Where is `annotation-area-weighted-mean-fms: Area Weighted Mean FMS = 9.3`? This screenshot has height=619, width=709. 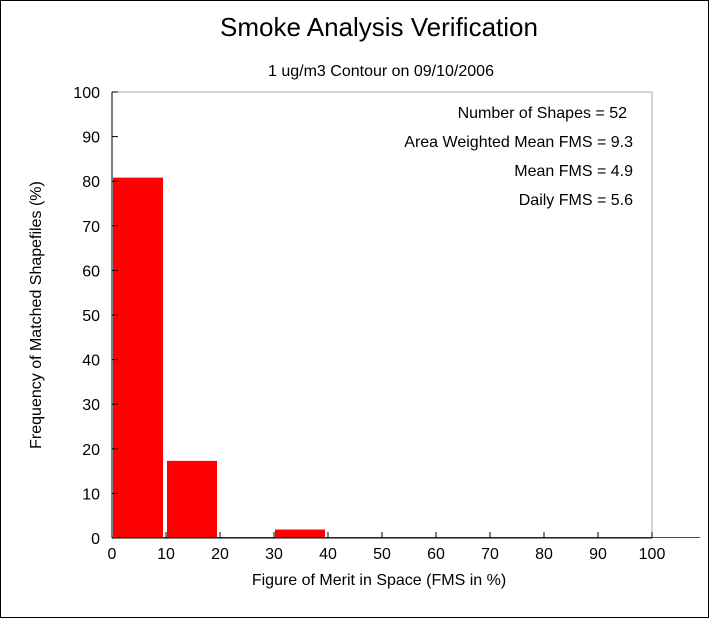 annotation-area-weighted-mean-fms: Area Weighted Mean FMS = 9.3 is located at coordinates (518, 142).